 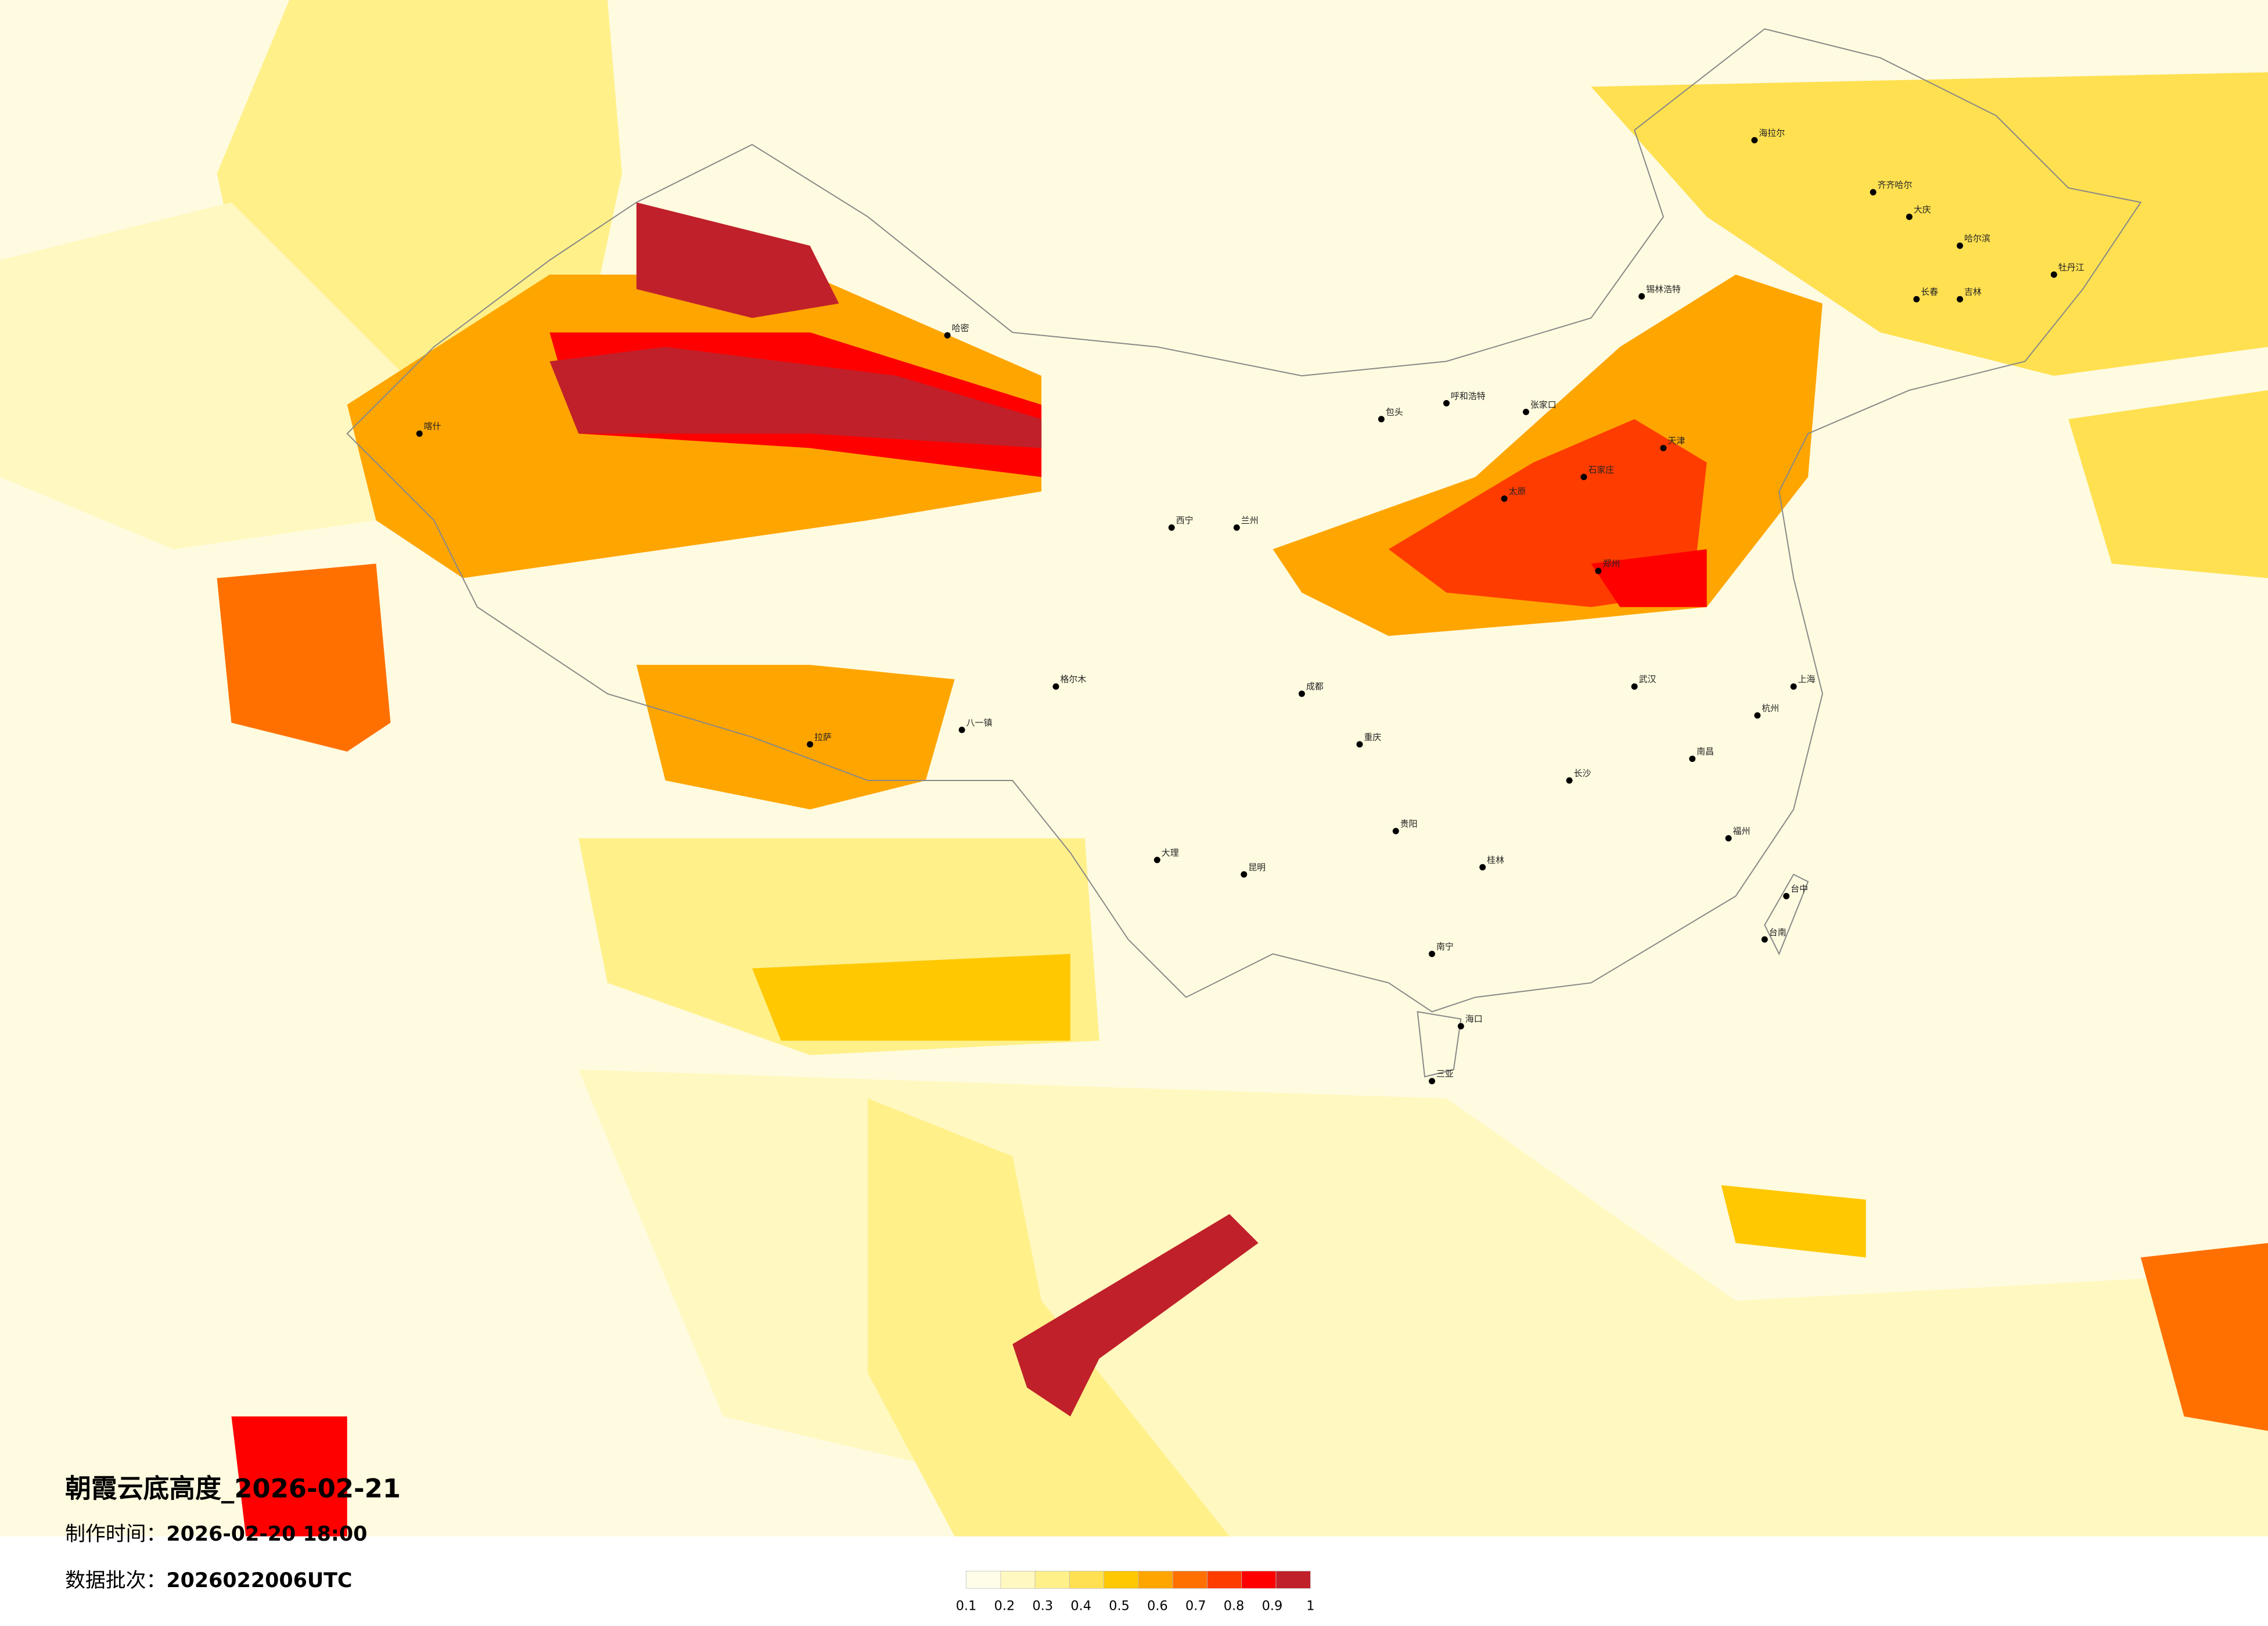 I want to click on city-label: 台中, so click(x=1799, y=889).